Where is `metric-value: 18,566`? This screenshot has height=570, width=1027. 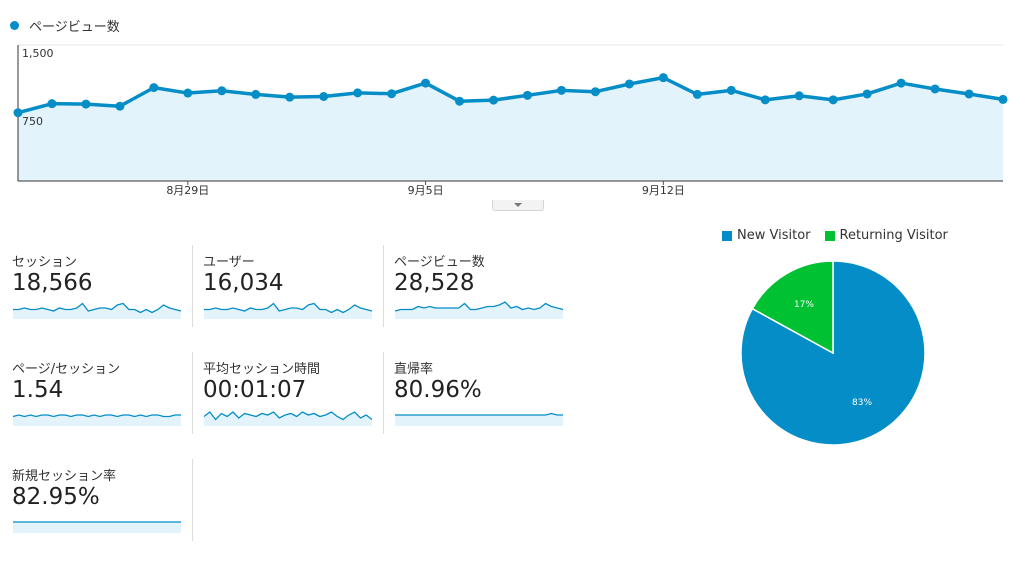 metric-value: 18,566 is located at coordinates (52, 283).